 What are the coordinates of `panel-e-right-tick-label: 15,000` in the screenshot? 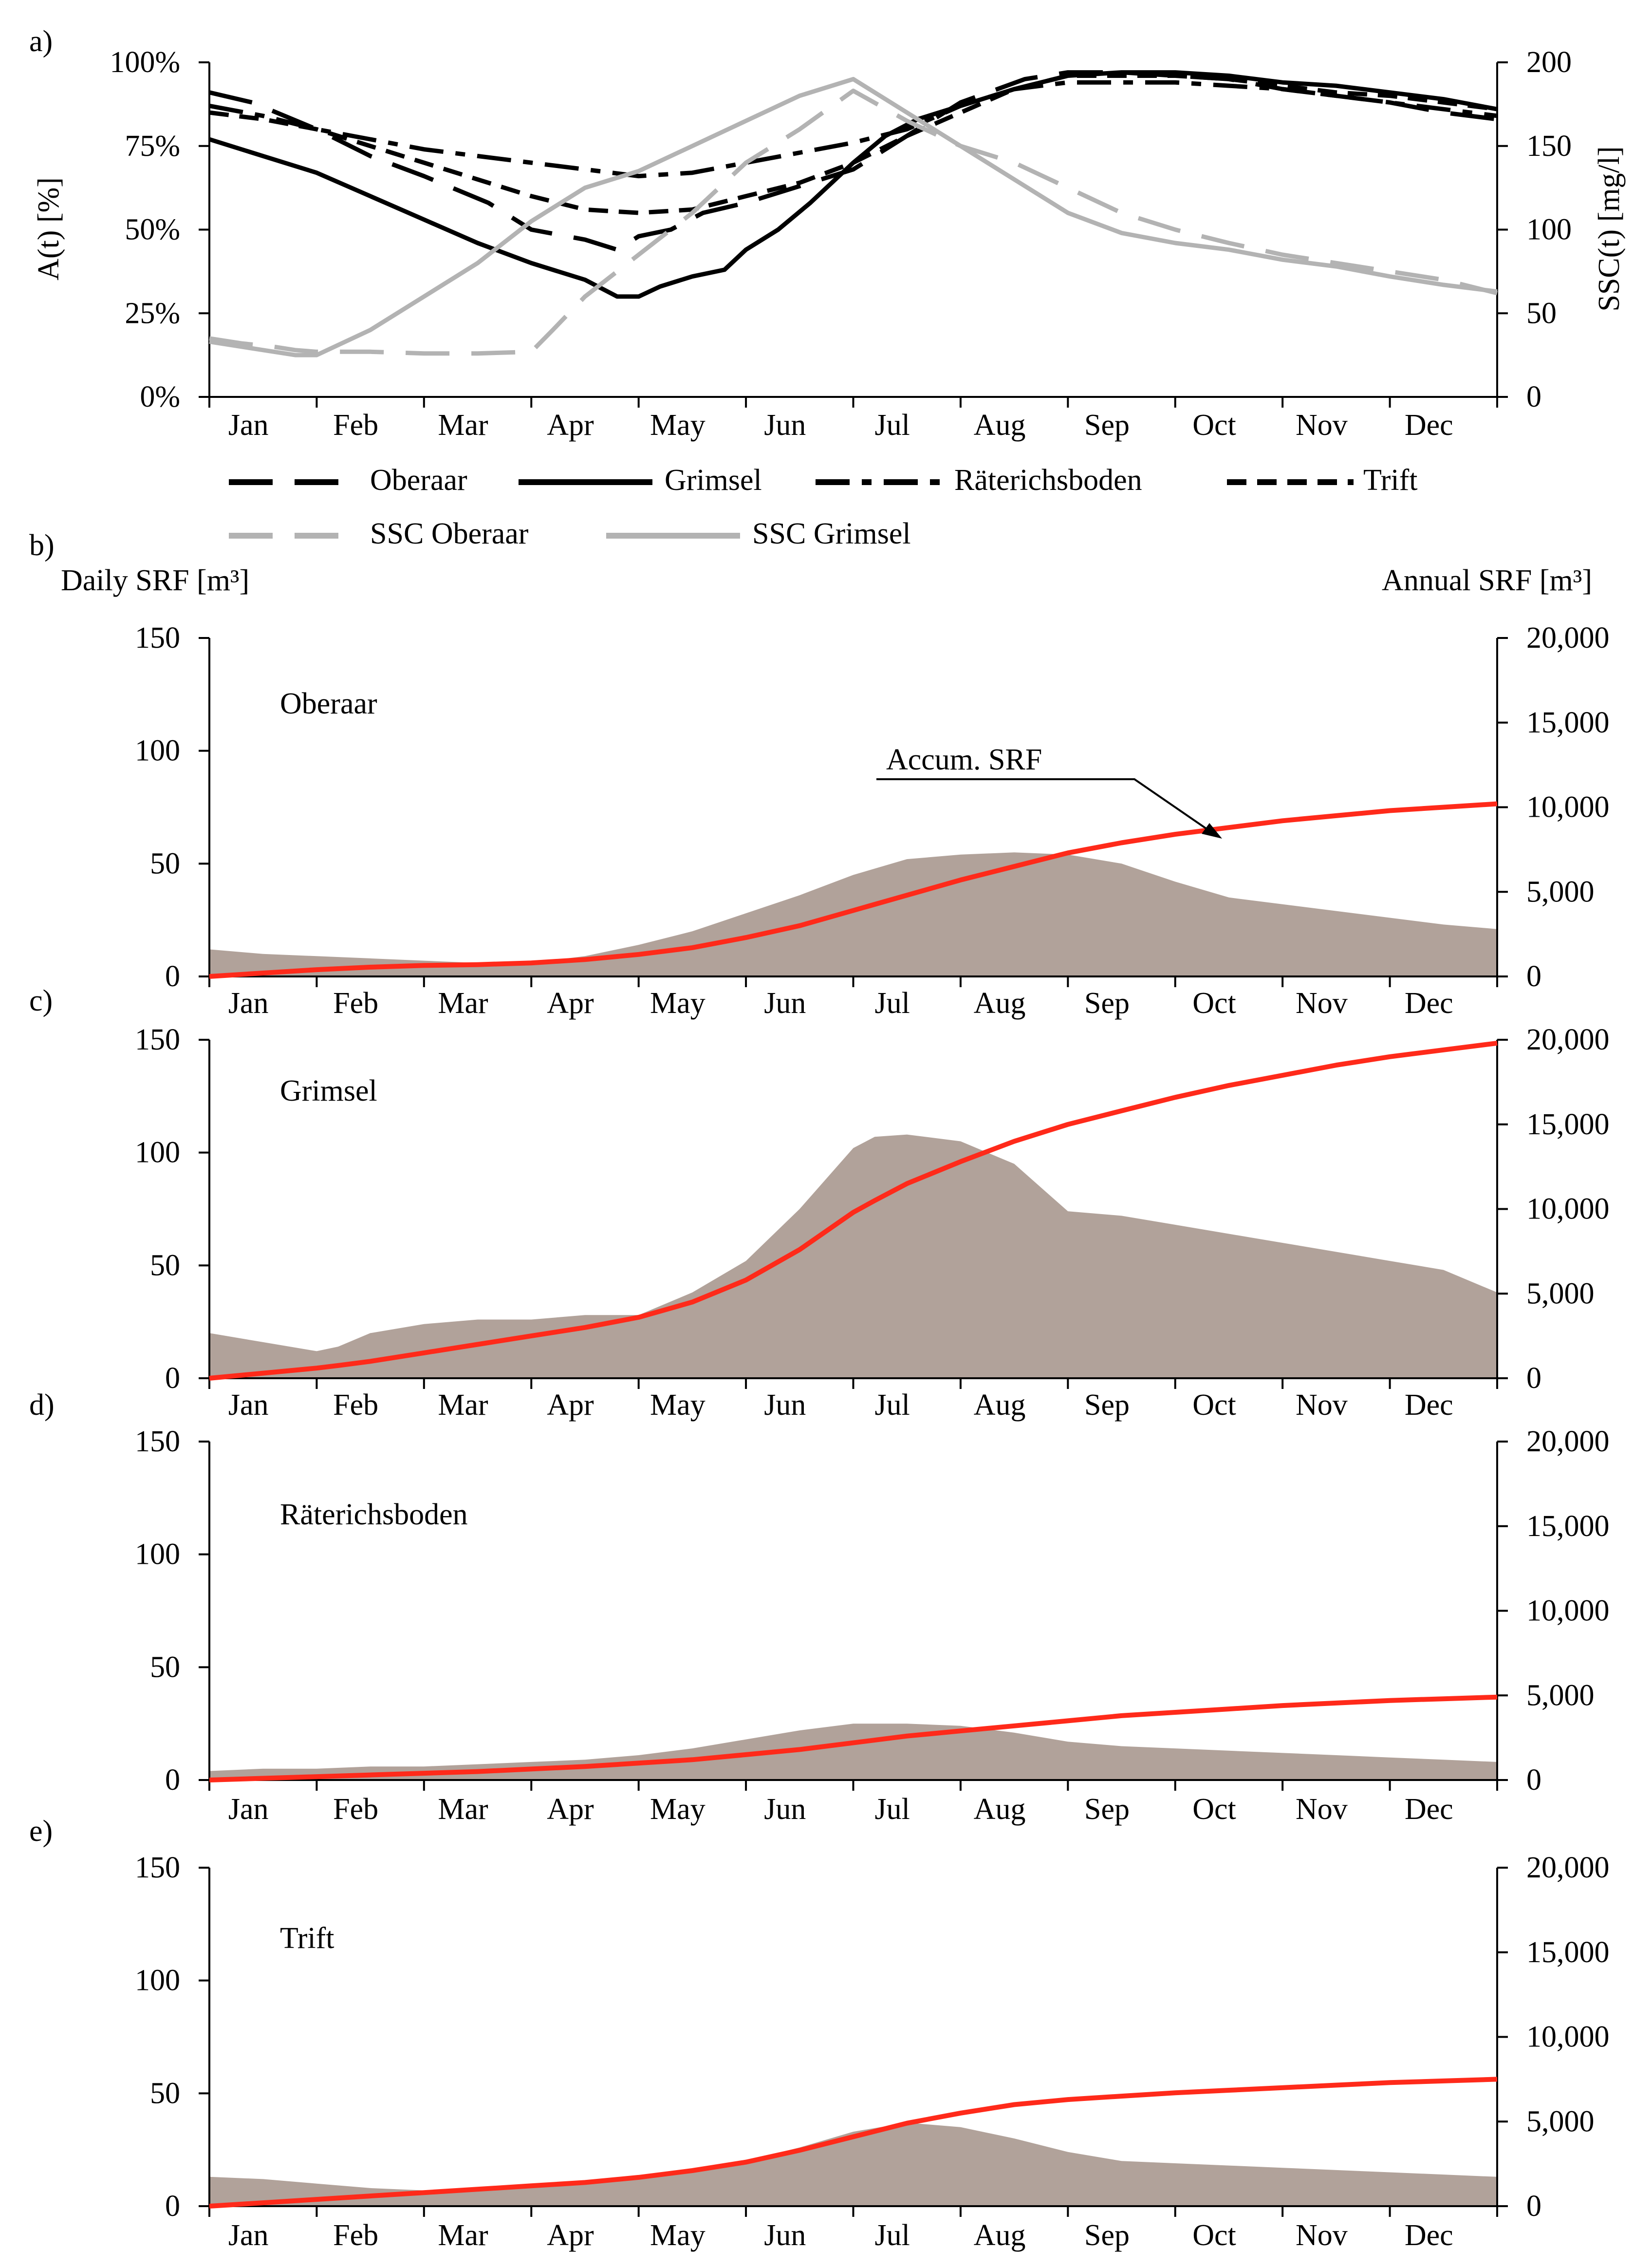 It's located at (1568, 1953).